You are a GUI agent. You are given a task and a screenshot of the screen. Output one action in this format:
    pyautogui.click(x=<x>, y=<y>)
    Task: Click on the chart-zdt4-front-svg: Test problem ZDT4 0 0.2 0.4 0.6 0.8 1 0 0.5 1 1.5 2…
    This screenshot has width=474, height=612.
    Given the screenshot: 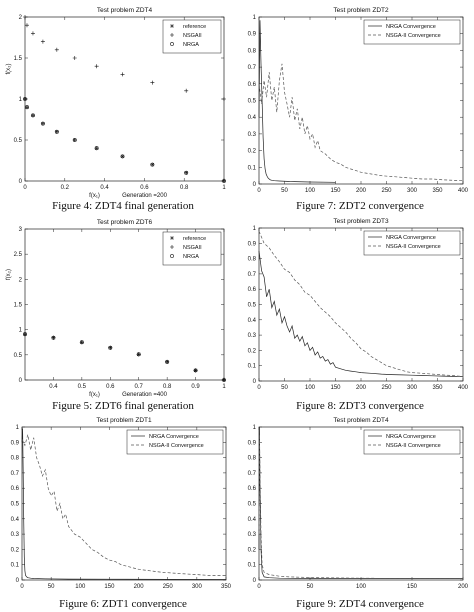 What is the action you would take?
    pyautogui.click(x=116, y=103)
    